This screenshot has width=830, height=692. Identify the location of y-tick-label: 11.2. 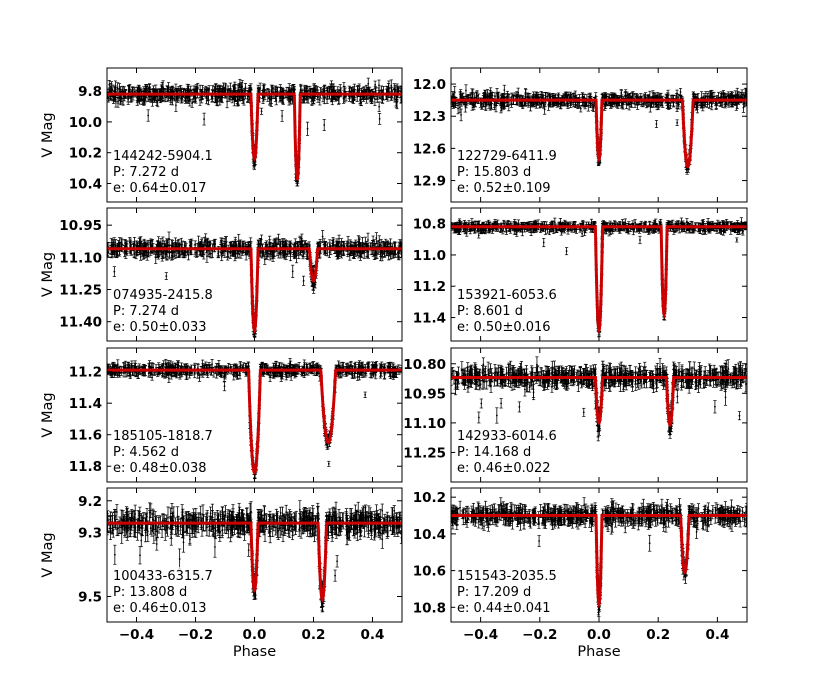
(85, 373).